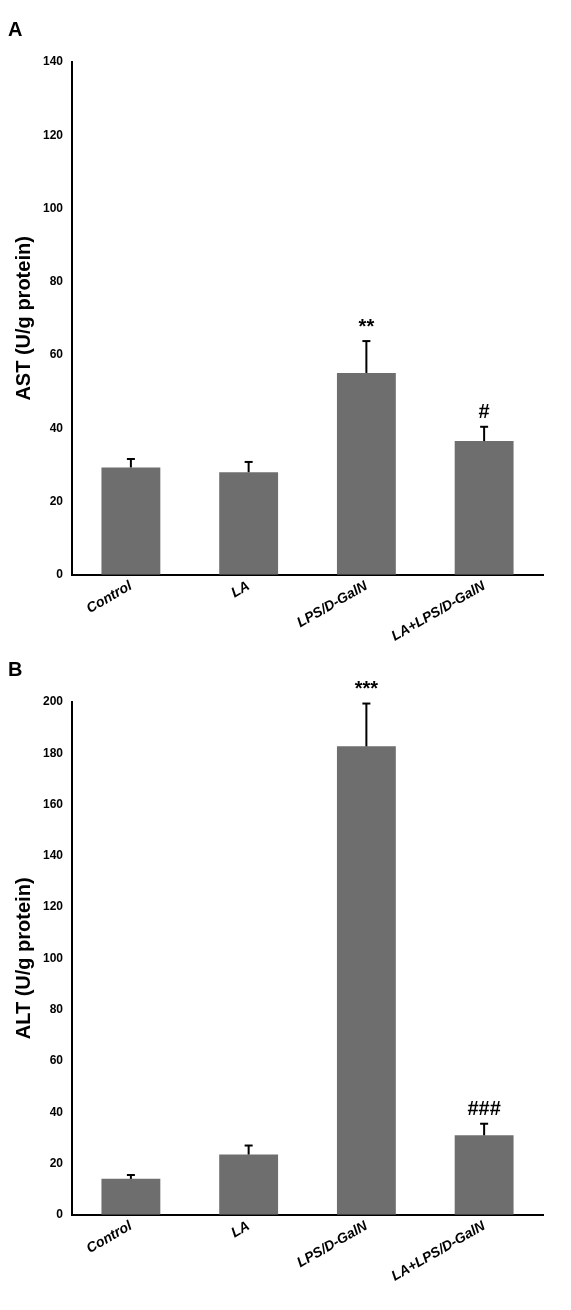 This screenshot has height=1310, width=571. Describe the element at coordinates (22, 958) in the screenshot. I see `y-axis-title: ALT (U/g protein)` at that location.